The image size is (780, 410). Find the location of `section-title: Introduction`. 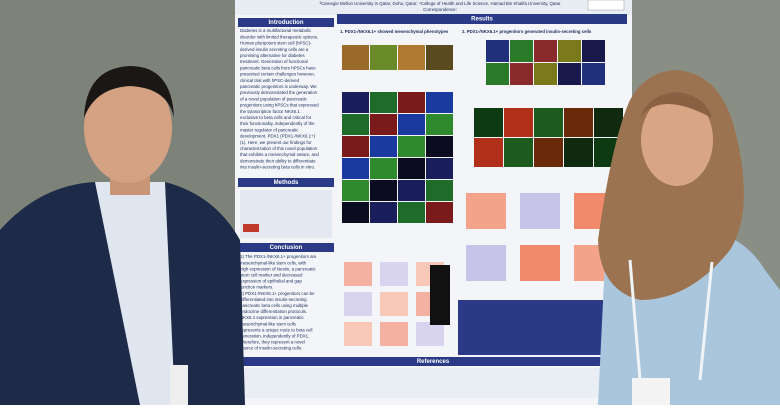

section-title: Introduction is located at coordinates (286, 23).